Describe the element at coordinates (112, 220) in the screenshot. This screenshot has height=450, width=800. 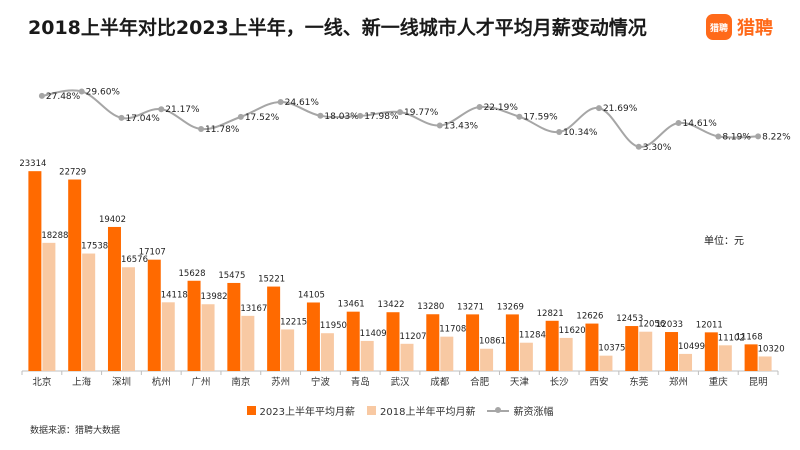
I see `bar-label-2023-2: 19402` at that location.